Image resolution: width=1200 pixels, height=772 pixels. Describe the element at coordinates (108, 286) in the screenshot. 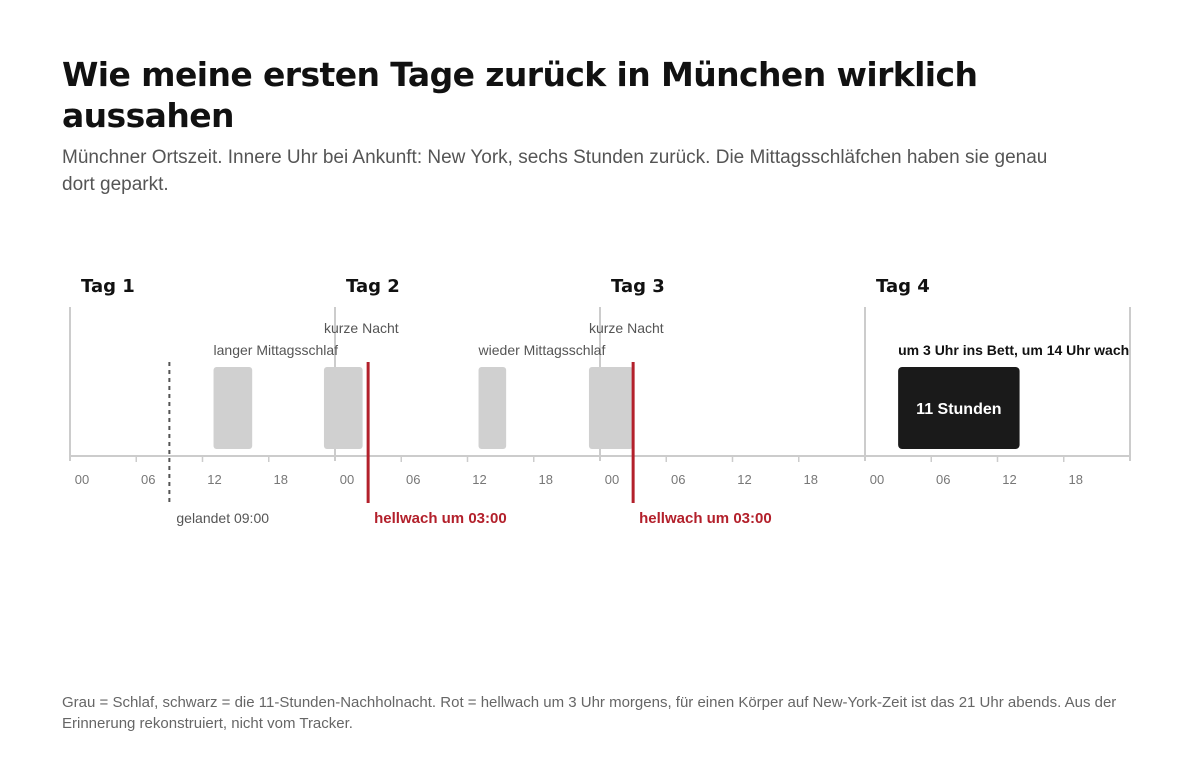

I see `day-label: Tag 1` at that location.